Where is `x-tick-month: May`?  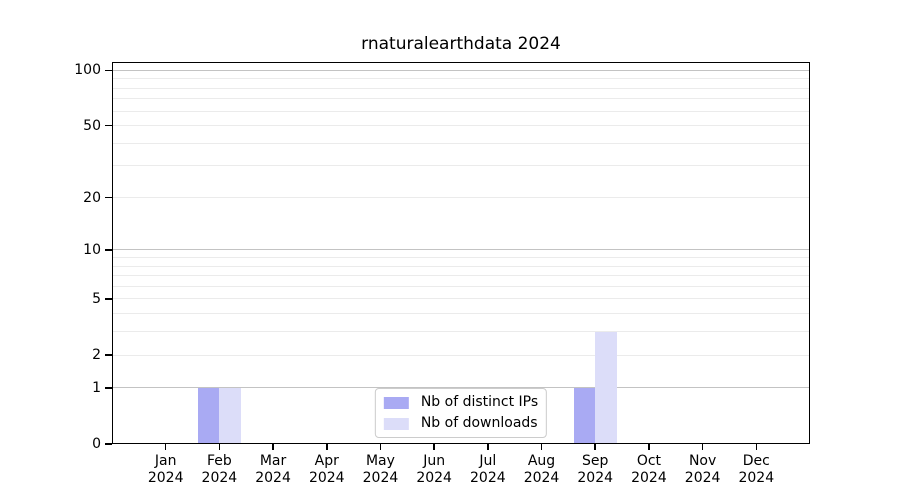 x-tick-month: May is located at coordinates (380, 461).